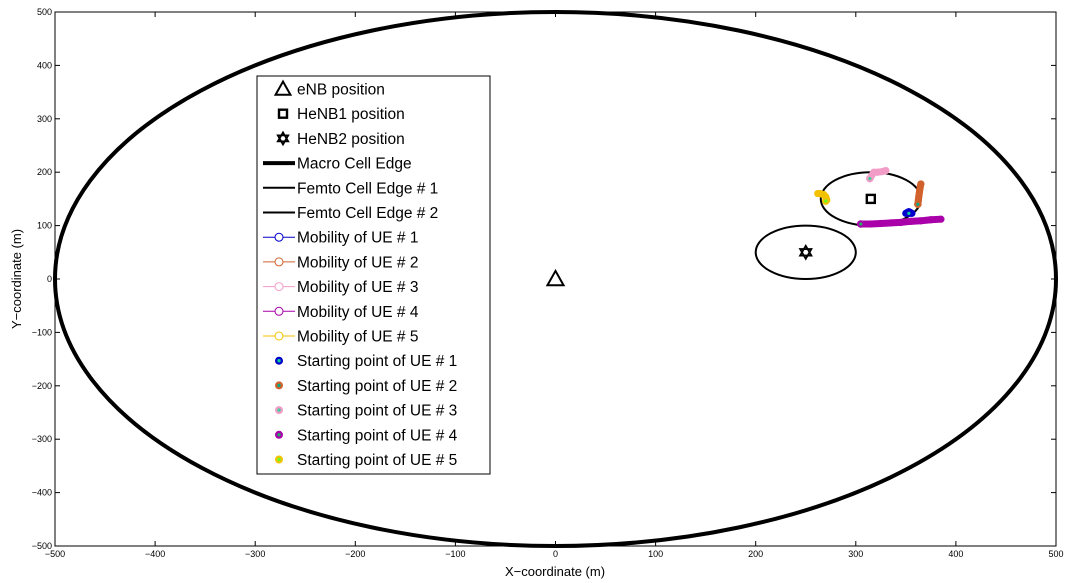 The image size is (1069, 583). I want to click on y-tick-label: 400, so click(44, 65).